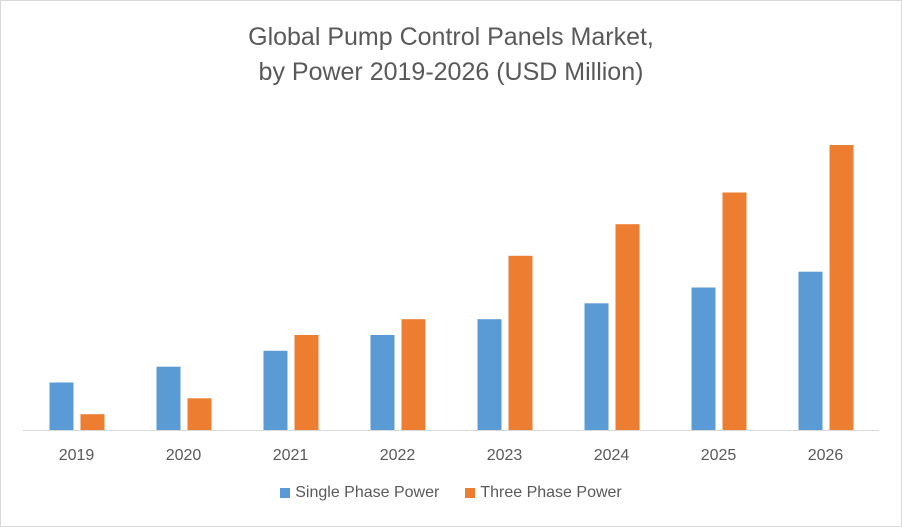 The image size is (902, 527). I want to click on bar-three-phase-2024, so click(627, 327).